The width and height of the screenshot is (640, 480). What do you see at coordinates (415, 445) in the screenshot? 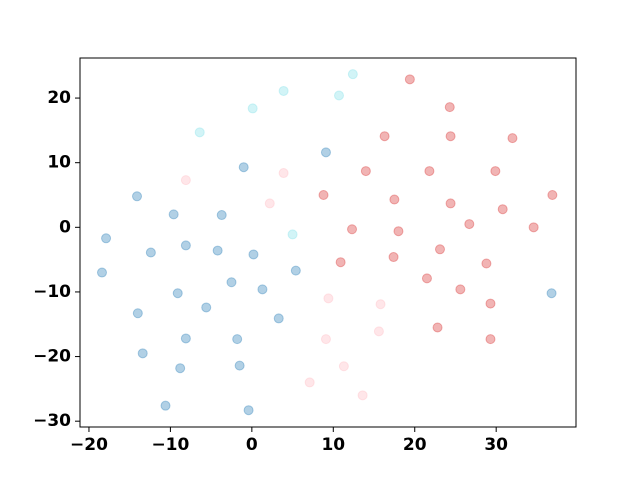
I see `x-tick-label: 20` at bounding box center [415, 445].